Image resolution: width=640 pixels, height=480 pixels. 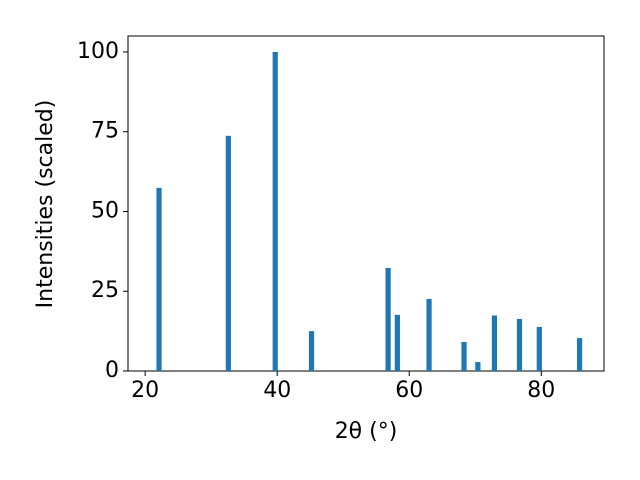 I want to click on y-tick-label: 25, so click(x=105, y=290).